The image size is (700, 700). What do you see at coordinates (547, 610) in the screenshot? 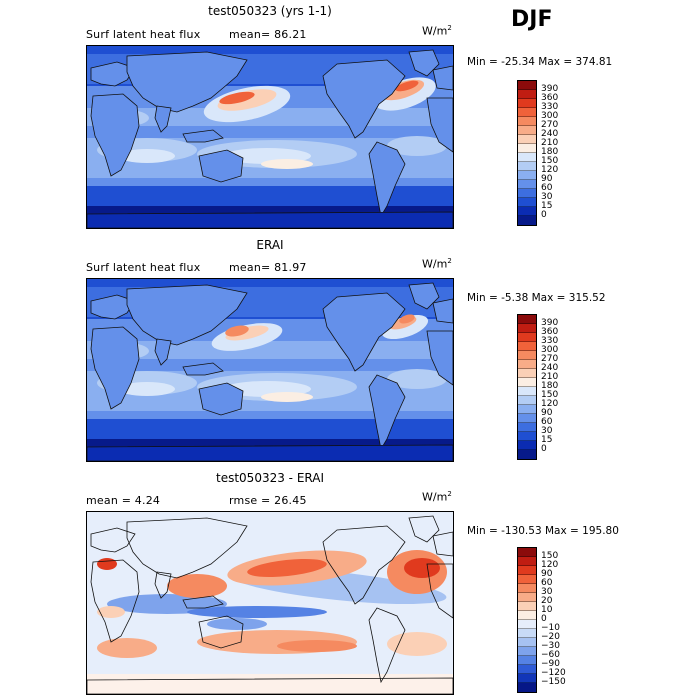
I see `colorbar-tick-label: 10` at bounding box center [547, 610].